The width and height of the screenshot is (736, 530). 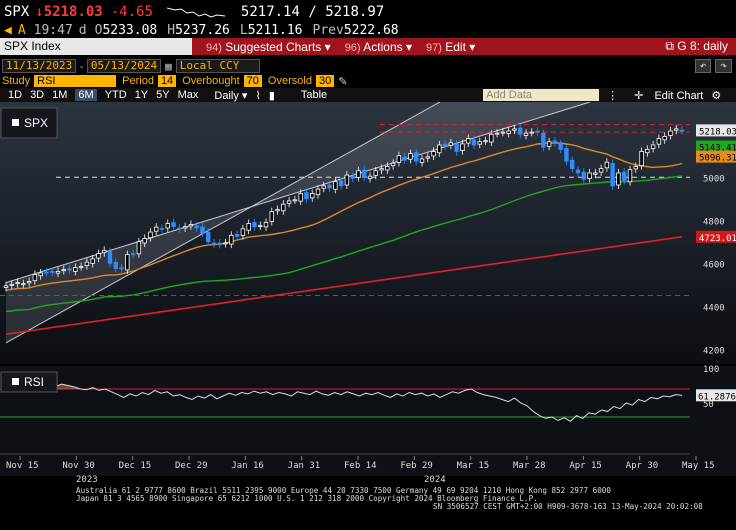 What do you see at coordinates (29, 123) in the screenshot?
I see `legend-box` at bounding box center [29, 123].